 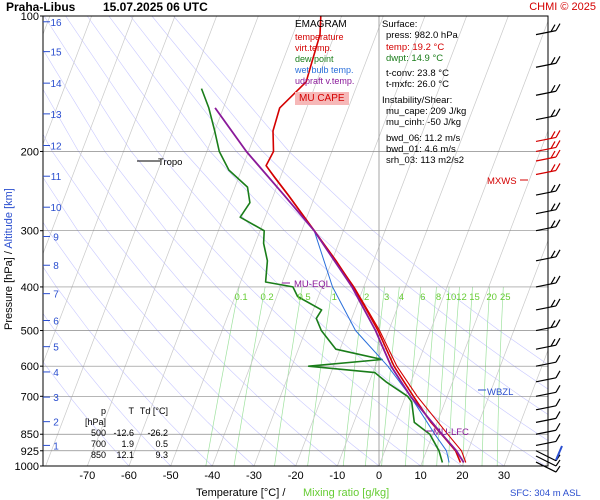 I want to click on mixing-ratio-label: 12, so click(x=461, y=297).